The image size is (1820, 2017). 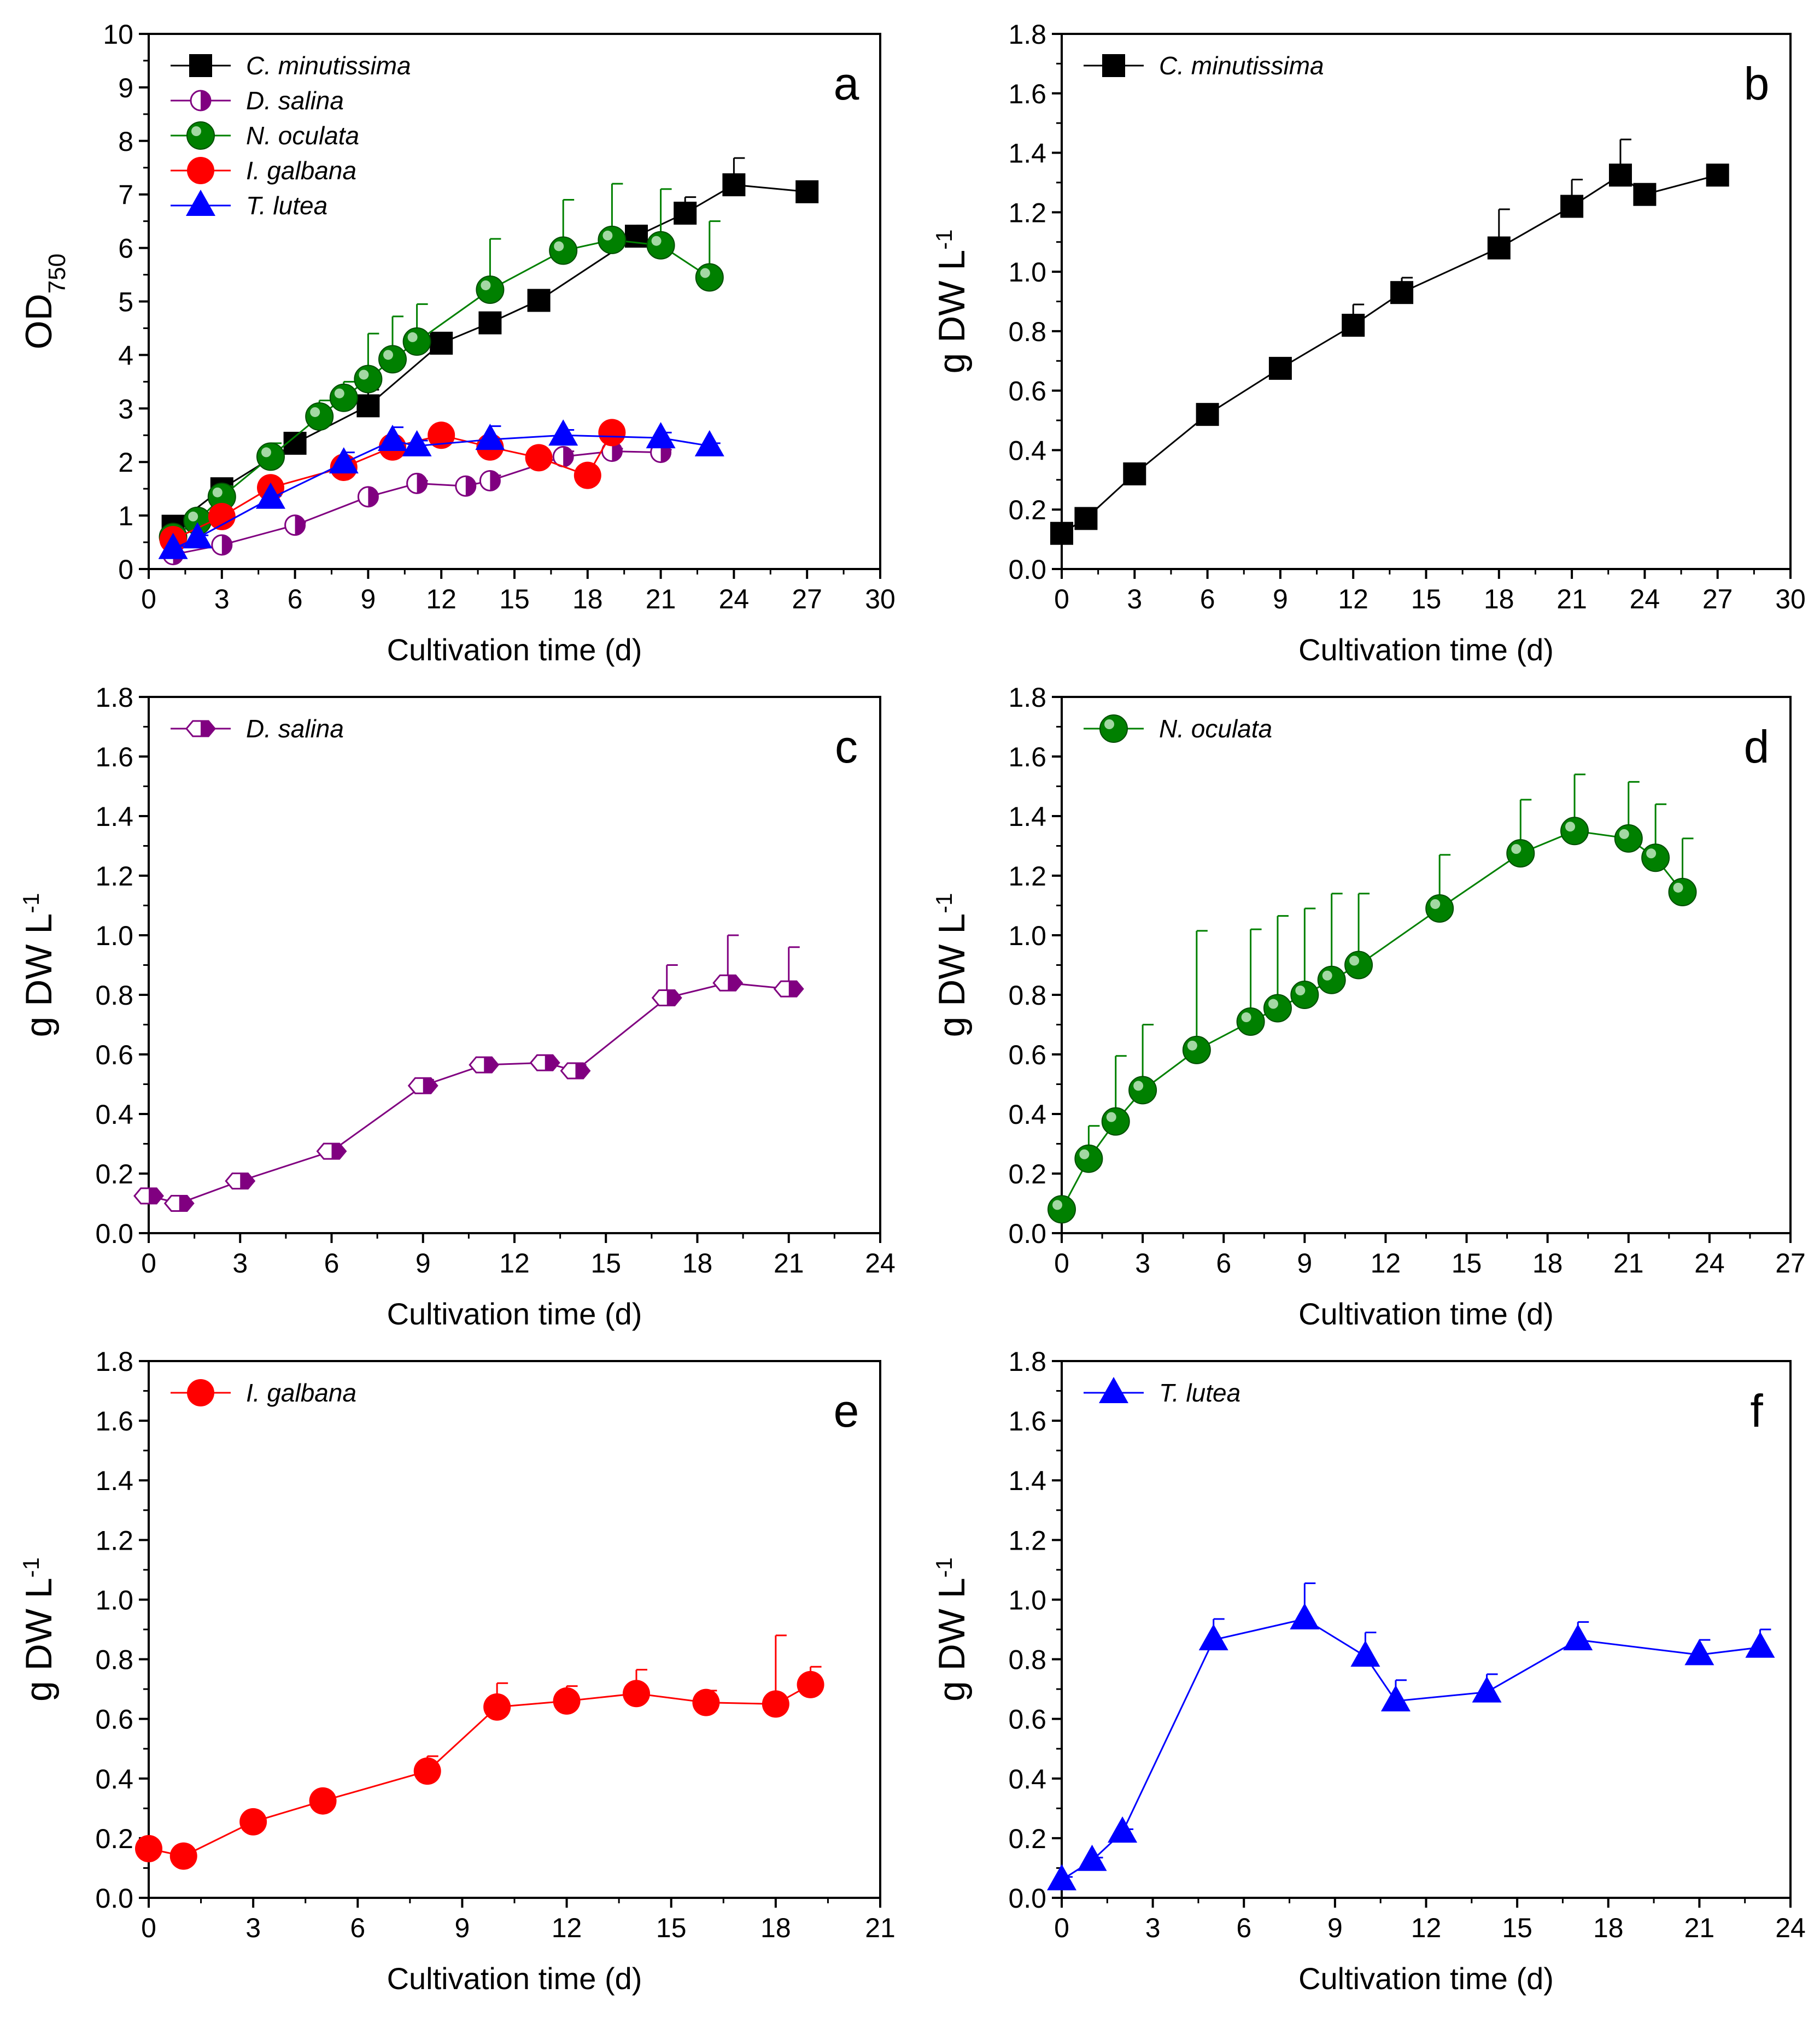 What do you see at coordinates (114, 757) in the screenshot?
I see `y-tick-label: 1.6` at bounding box center [114, 757].